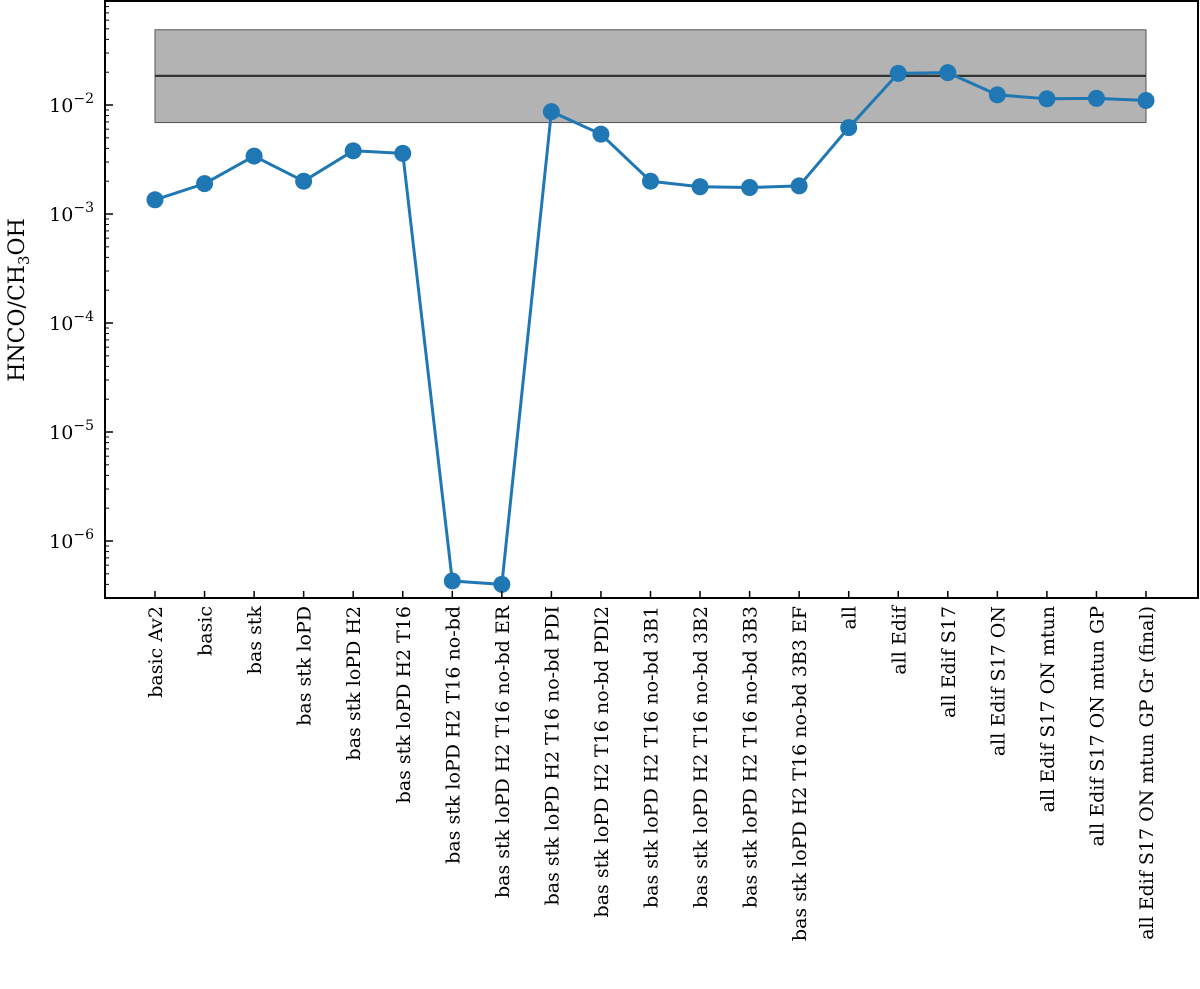 Image resolution: width=1200 pixels, height=989 pixels. Describe the element at coordinates (1097, 726) in the screenshot. I see `x-tick-label: all Edif S17 ON mtun GP` at that location.